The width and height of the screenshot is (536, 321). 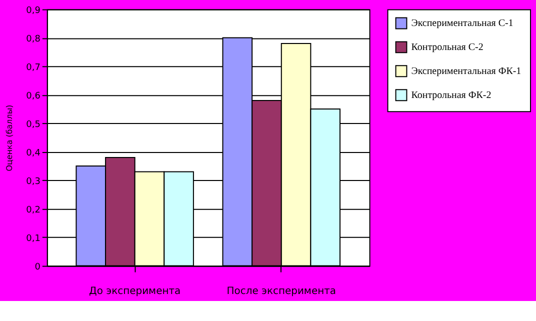 I want to click on legend-label: Экспериментальная ФК-1, so click(x=466, y=72).